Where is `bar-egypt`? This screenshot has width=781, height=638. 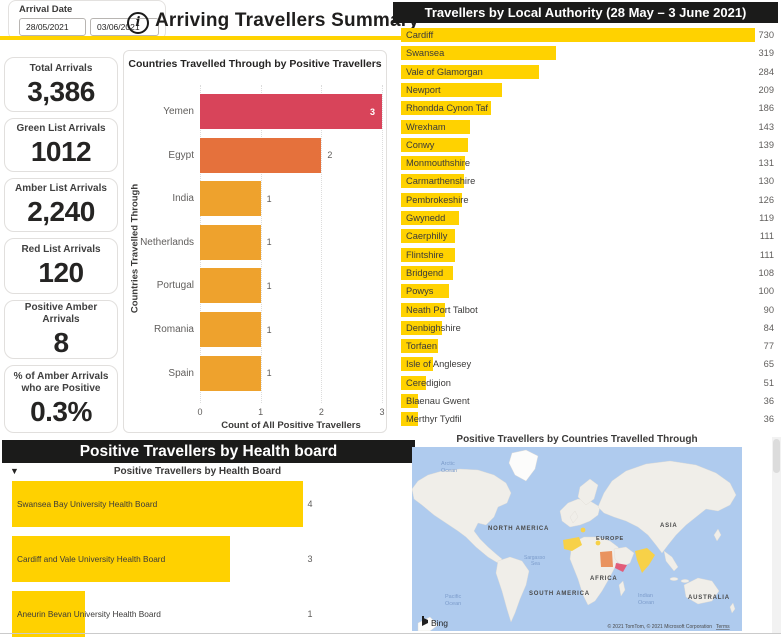 bar-egypt is located at coordinates (261, 155).